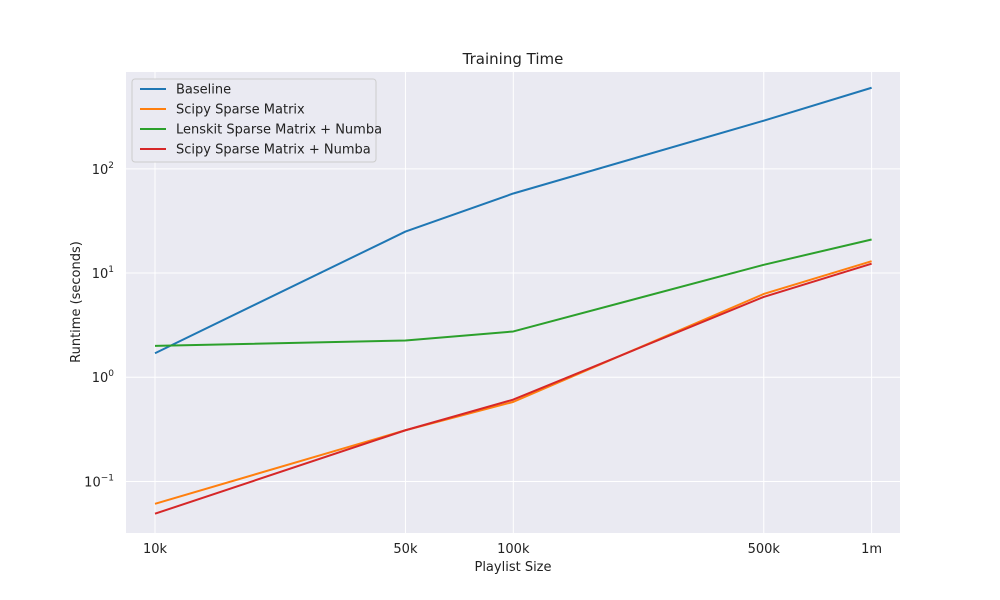  Describe the element at coordinates (279, 130) in the screenshot. I see `legend-label: Lenskit Sparse Matrix + Numba` at that location.